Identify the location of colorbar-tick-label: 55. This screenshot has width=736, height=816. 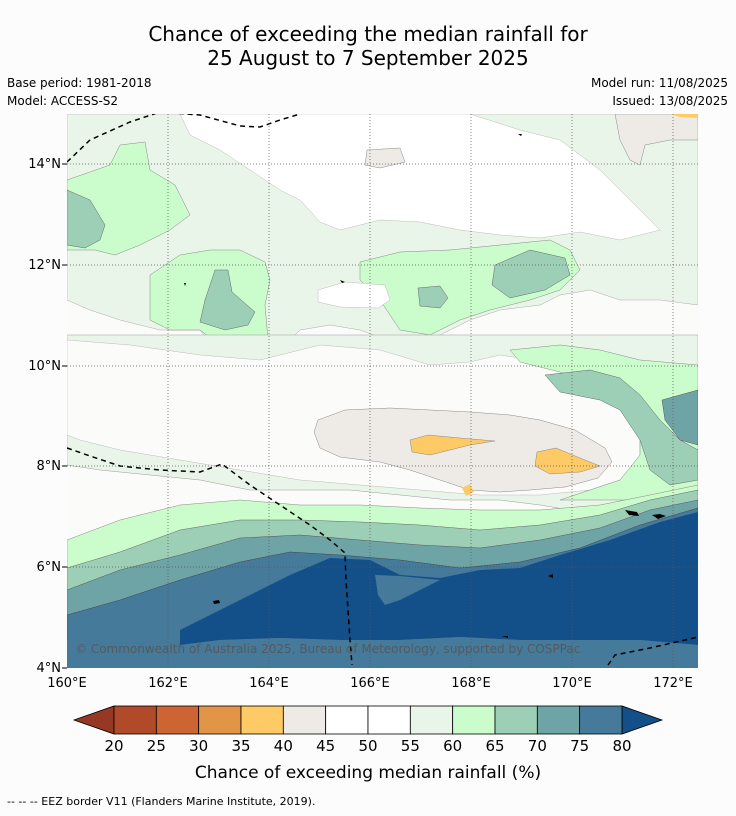
(410, 746).